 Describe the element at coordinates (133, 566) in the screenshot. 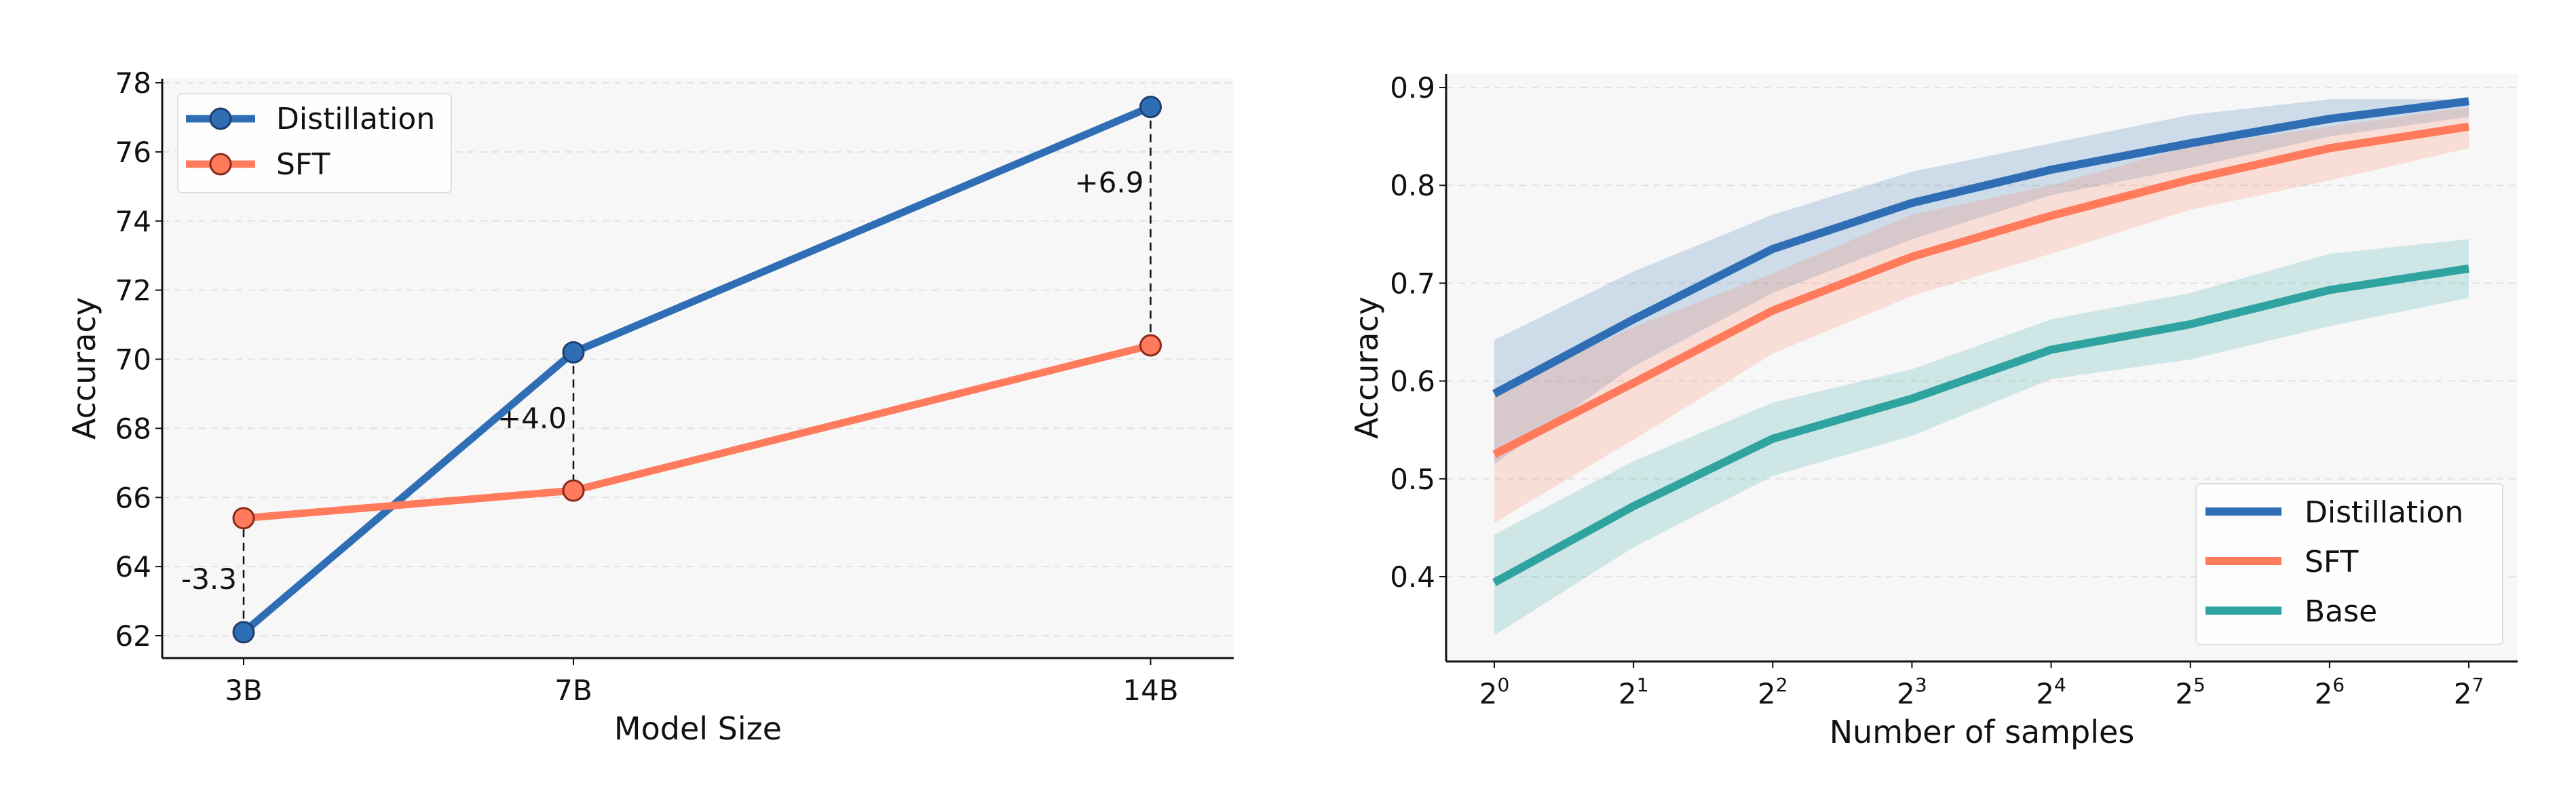

I see `y-tick-label: 64` at that location.